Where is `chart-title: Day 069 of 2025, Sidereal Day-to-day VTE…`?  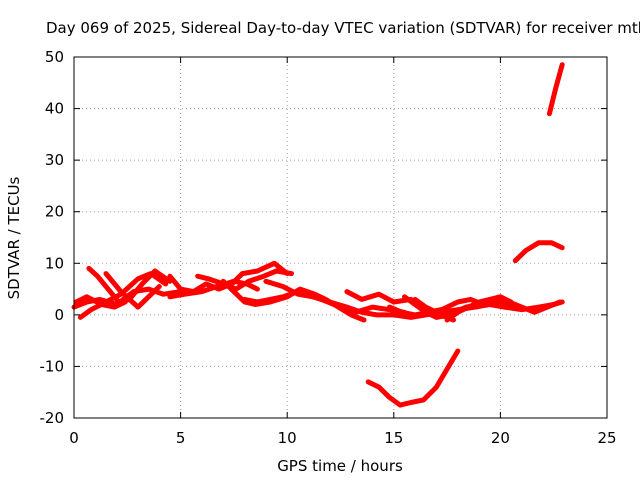 chart-title: Day 069 of 2025, Sidereal Day-to-day VTE… is located at coordinates (343, 28).